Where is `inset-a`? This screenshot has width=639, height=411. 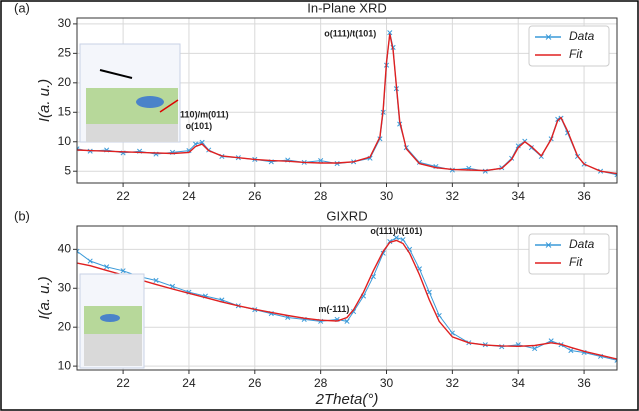 inset-a is located at coordinates (130, 93).